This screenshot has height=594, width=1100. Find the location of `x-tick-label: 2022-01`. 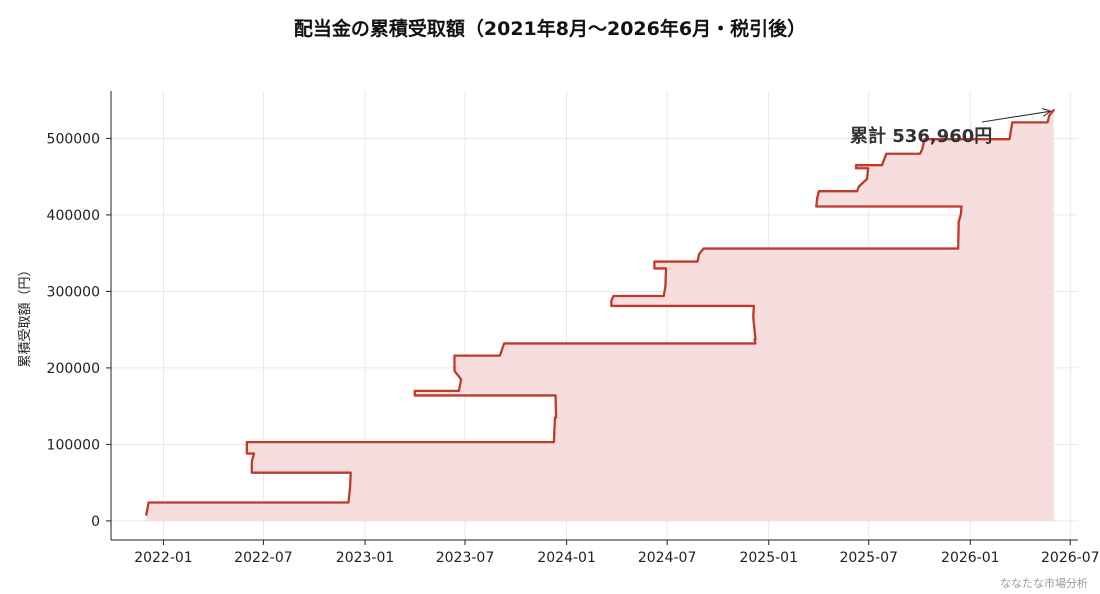

x-tick-label: 2022-01 is located at coordinates (163, 558).